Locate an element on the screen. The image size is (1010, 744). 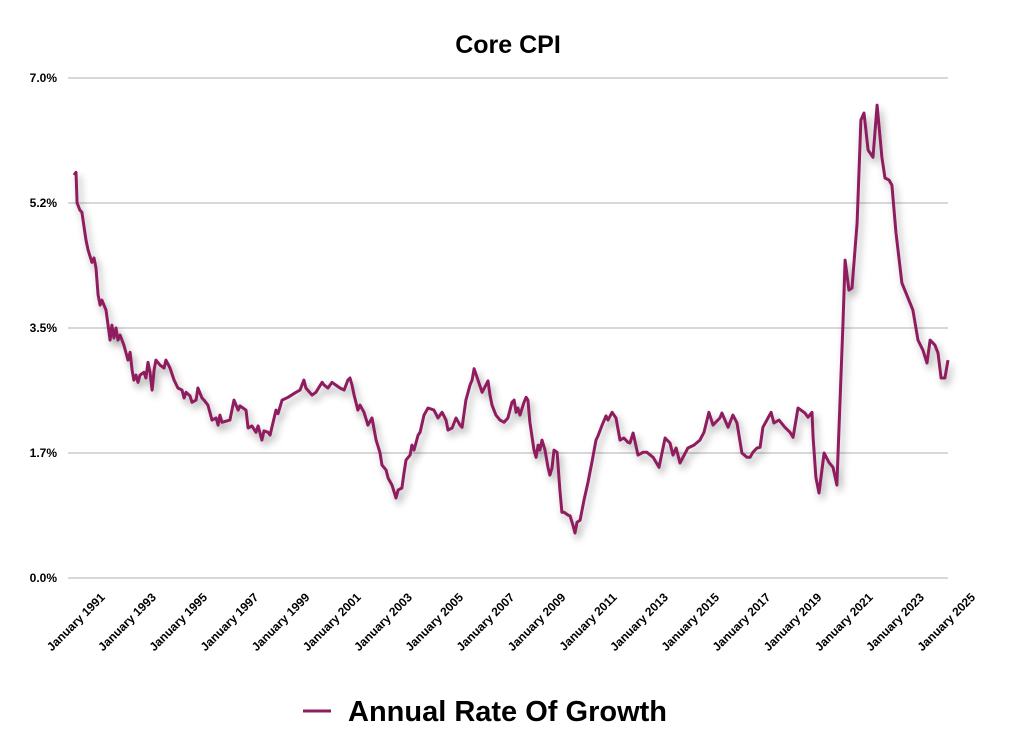
y-tick-label: 3.5% is located at coordinates (44, 328).